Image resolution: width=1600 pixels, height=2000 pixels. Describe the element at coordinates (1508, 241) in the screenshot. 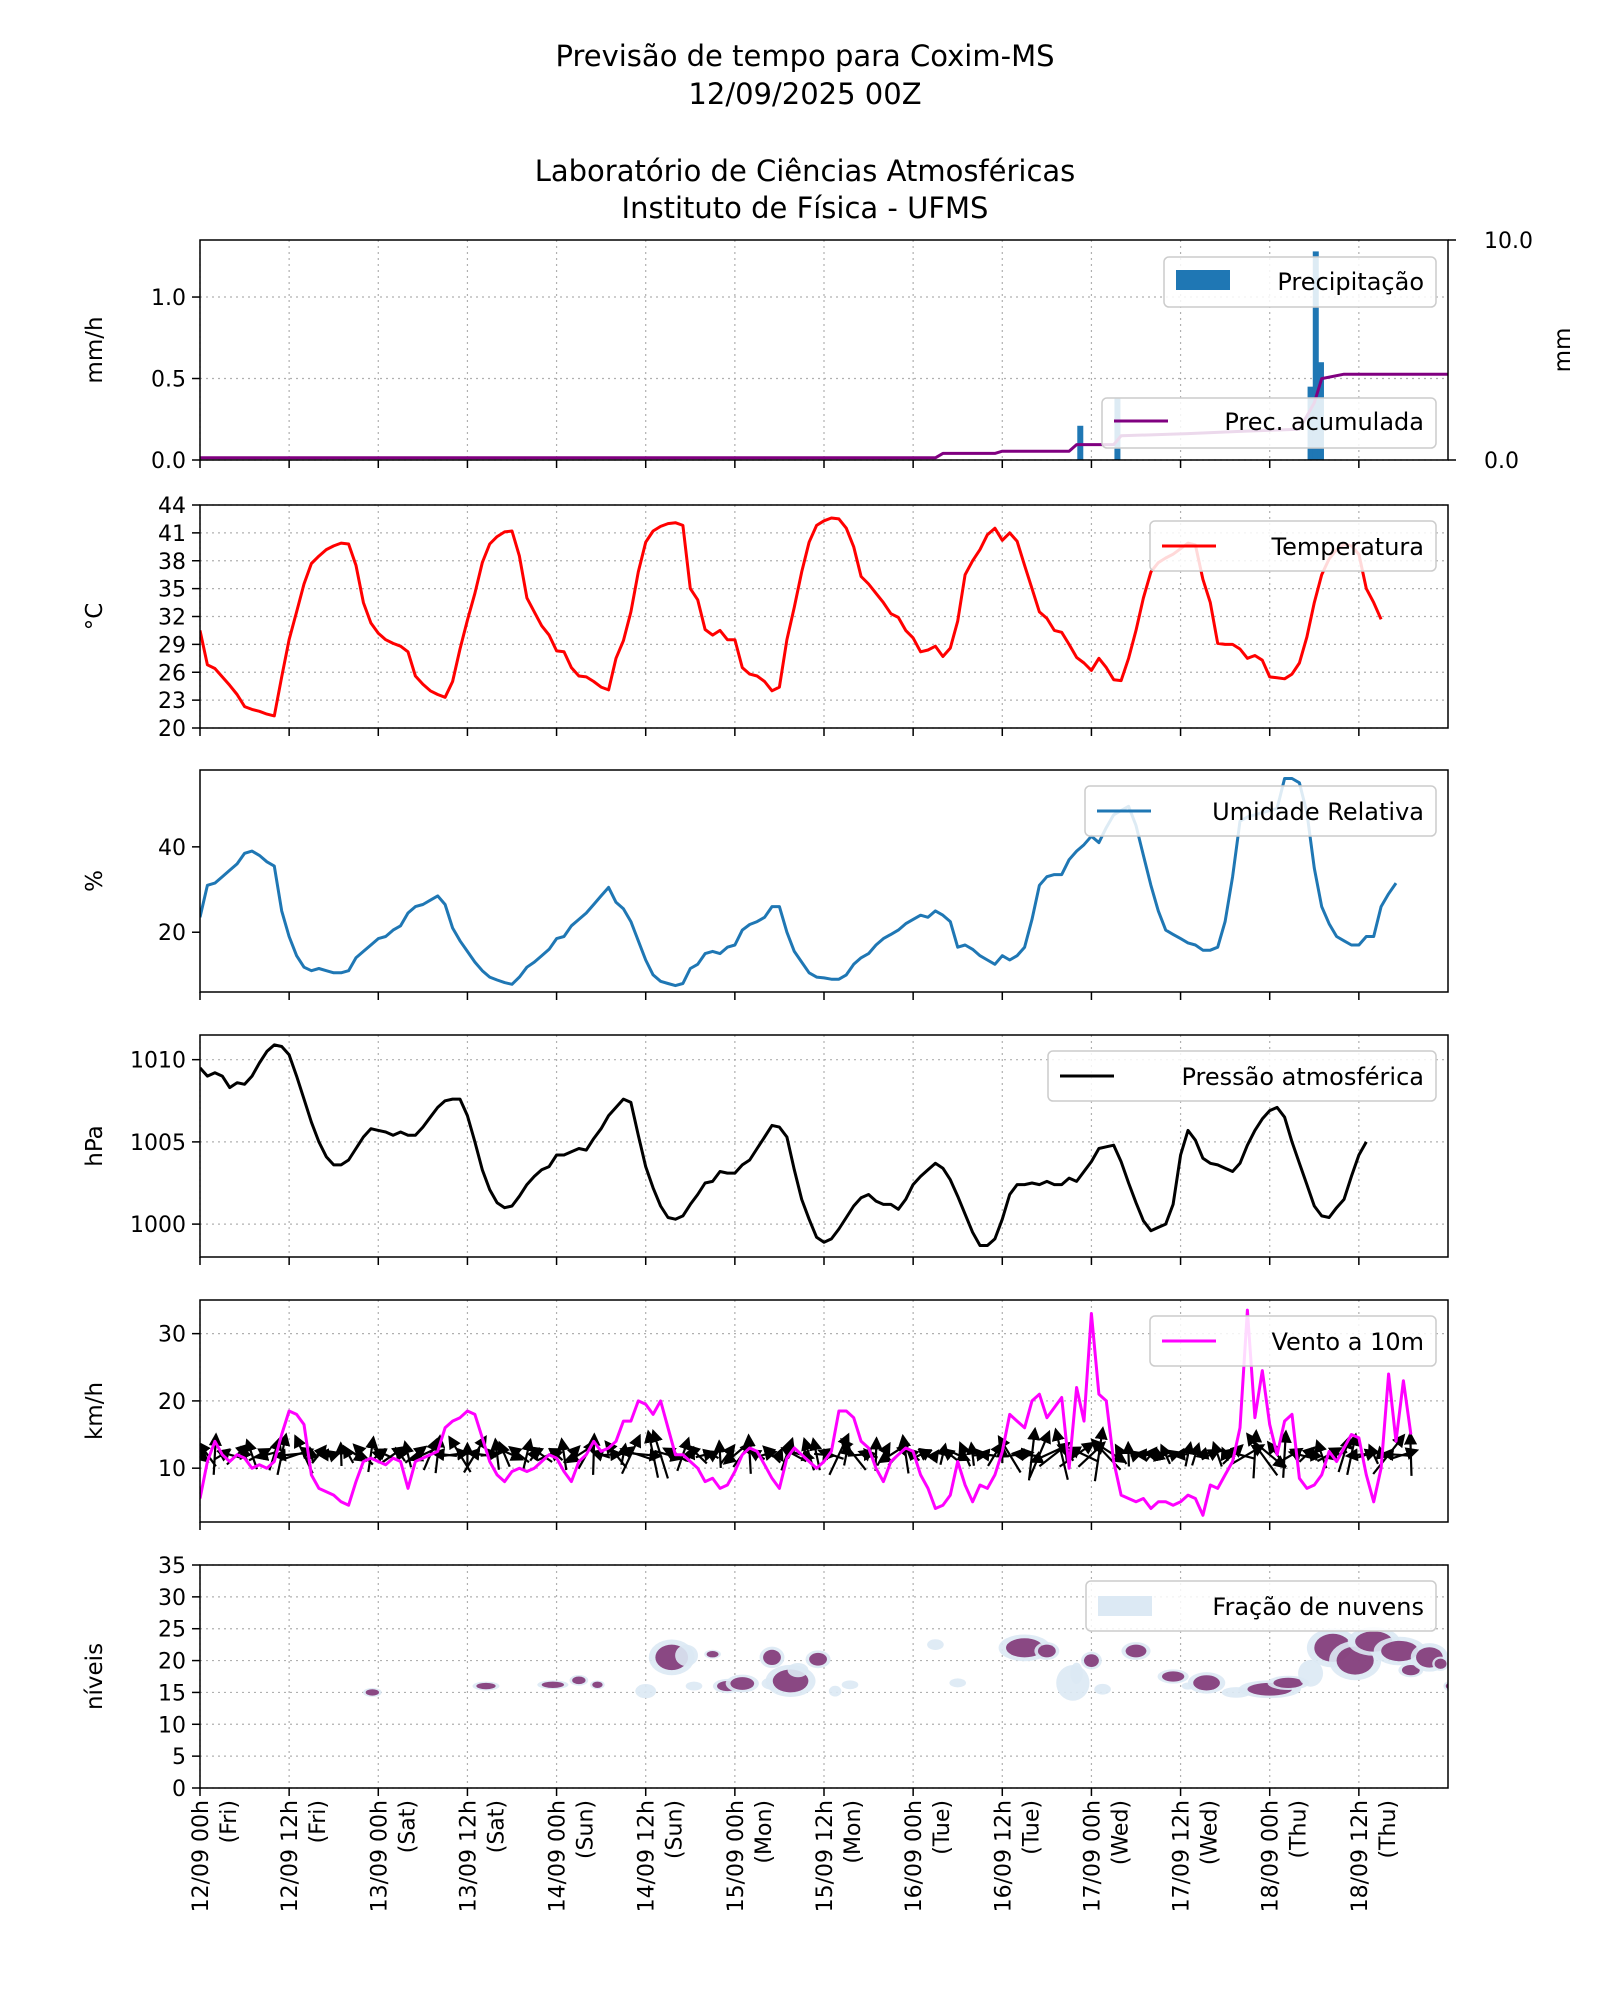

I see `y2tick-label-1: 10.0` at that location.